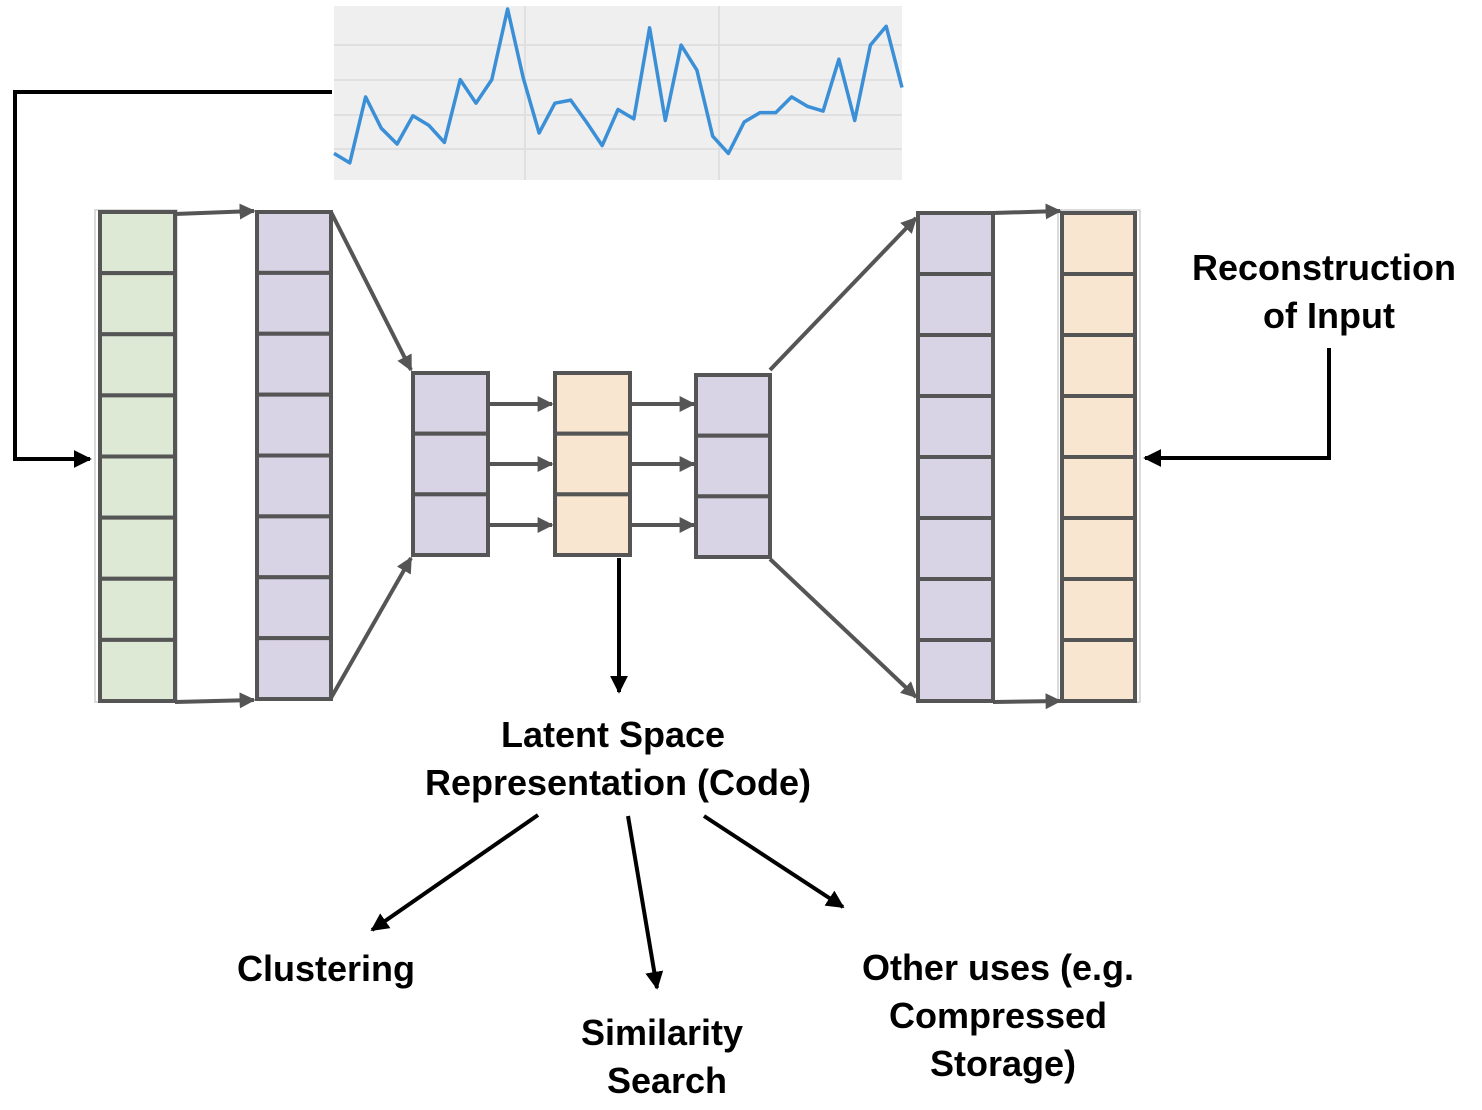  I want to click on other-uses-label-line: Storage), so click(1003, 1063).